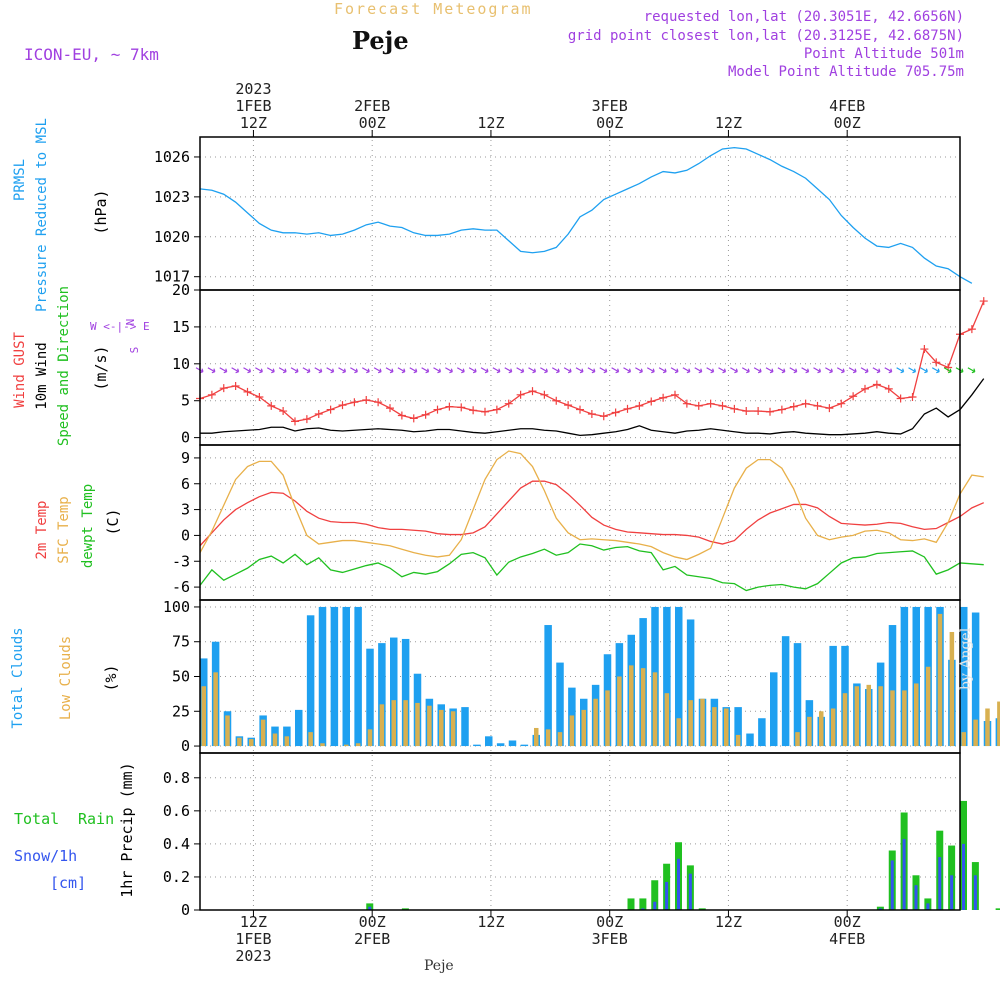  What do you see at coordinates (610, 106) in the screenshot?
I see `top-time-label: 3FEB` at bounding box center [610, 106].